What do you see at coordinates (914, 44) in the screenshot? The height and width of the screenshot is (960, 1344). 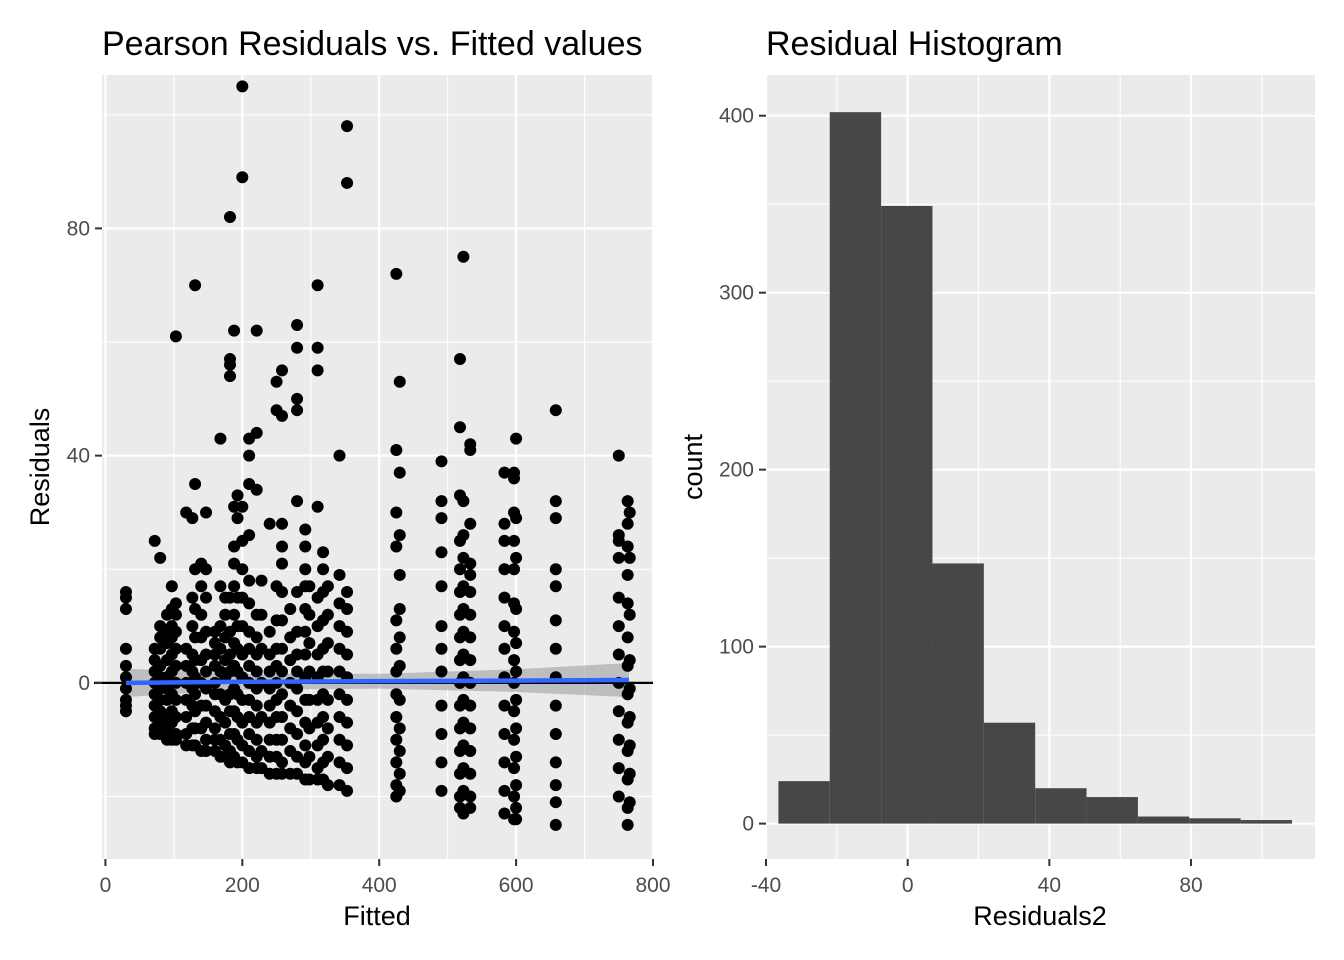 I see `histogram-title: Residual Histogram` at bounding box center [914, 44].